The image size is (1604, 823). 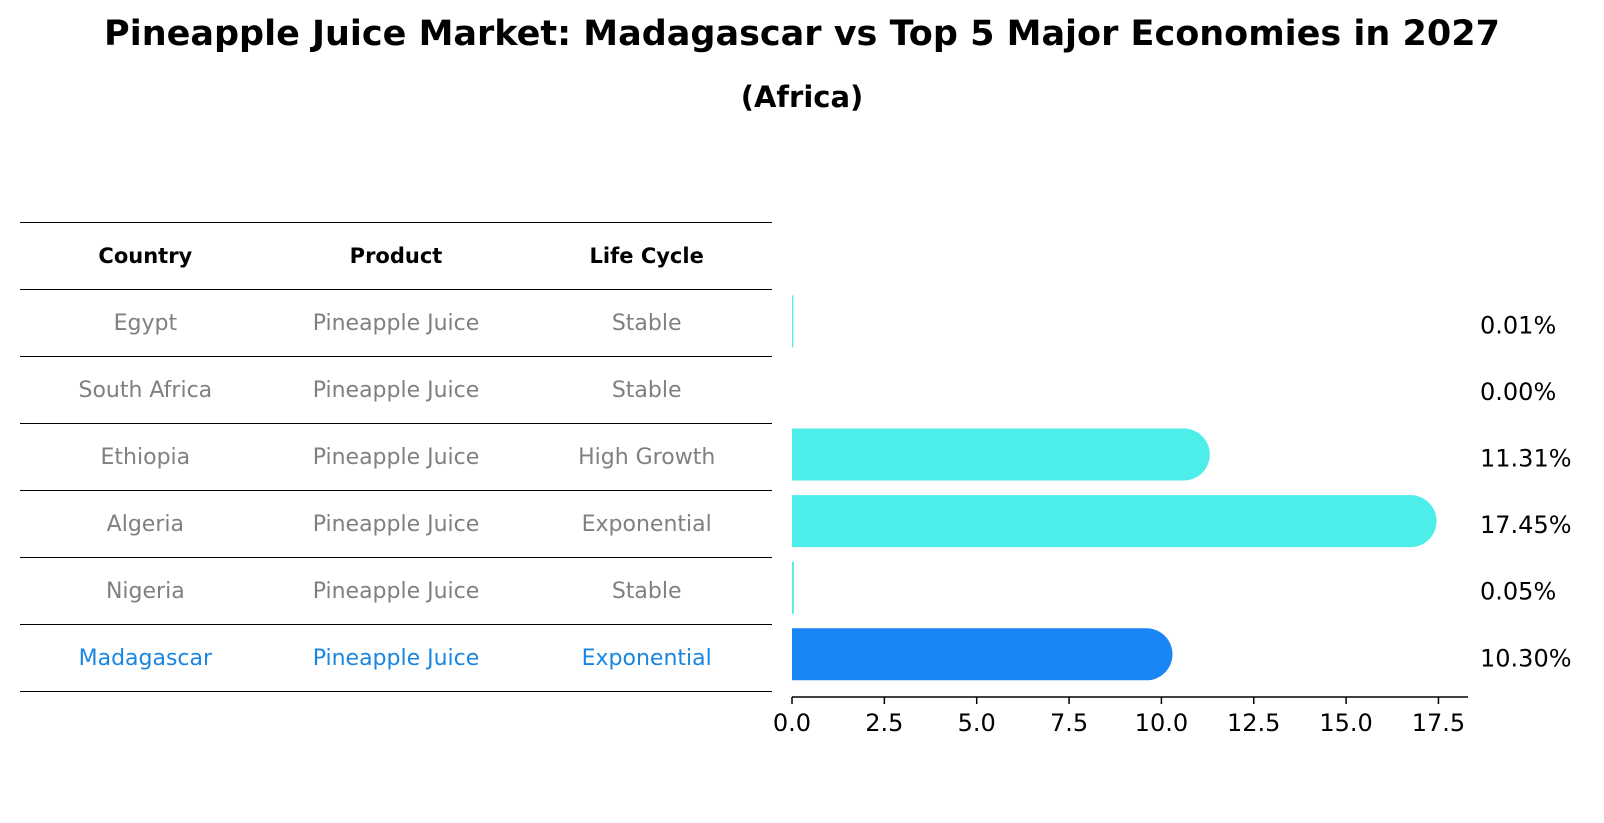 I want to click on cell-country: Nigeria, so click(x=145, y=591).